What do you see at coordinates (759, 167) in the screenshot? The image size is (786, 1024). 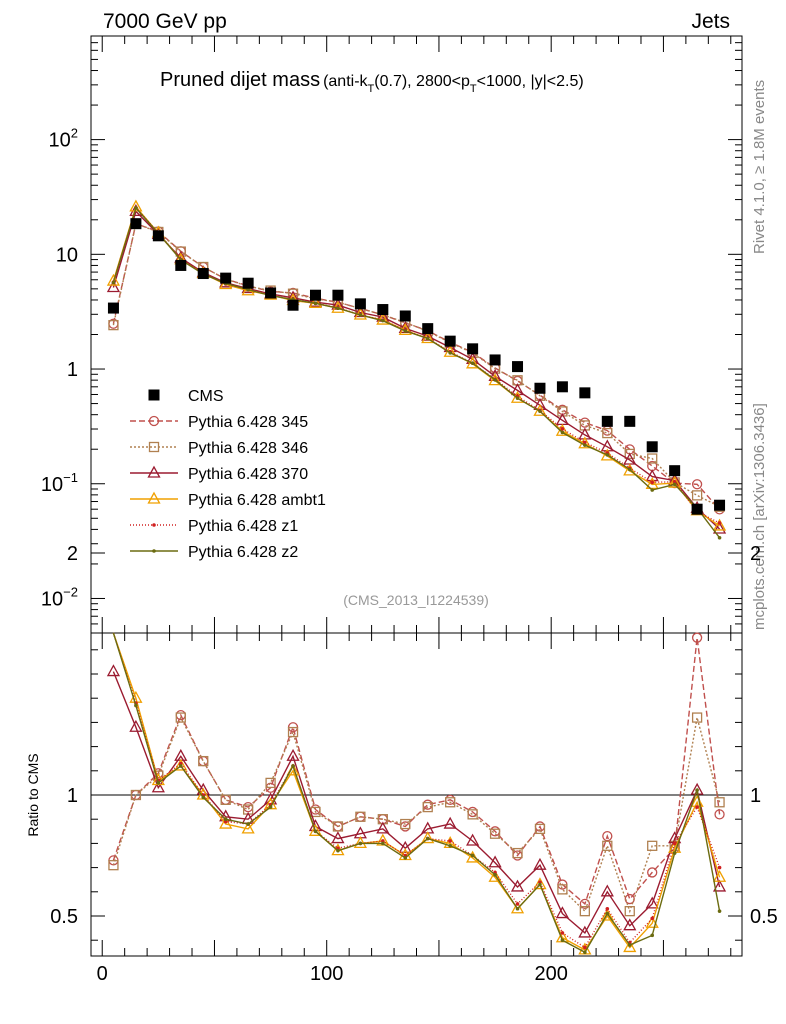 I see `rivet-label: Rivet 4.1.0, ≥ 1.8M events` at bounding box center [759, 167].